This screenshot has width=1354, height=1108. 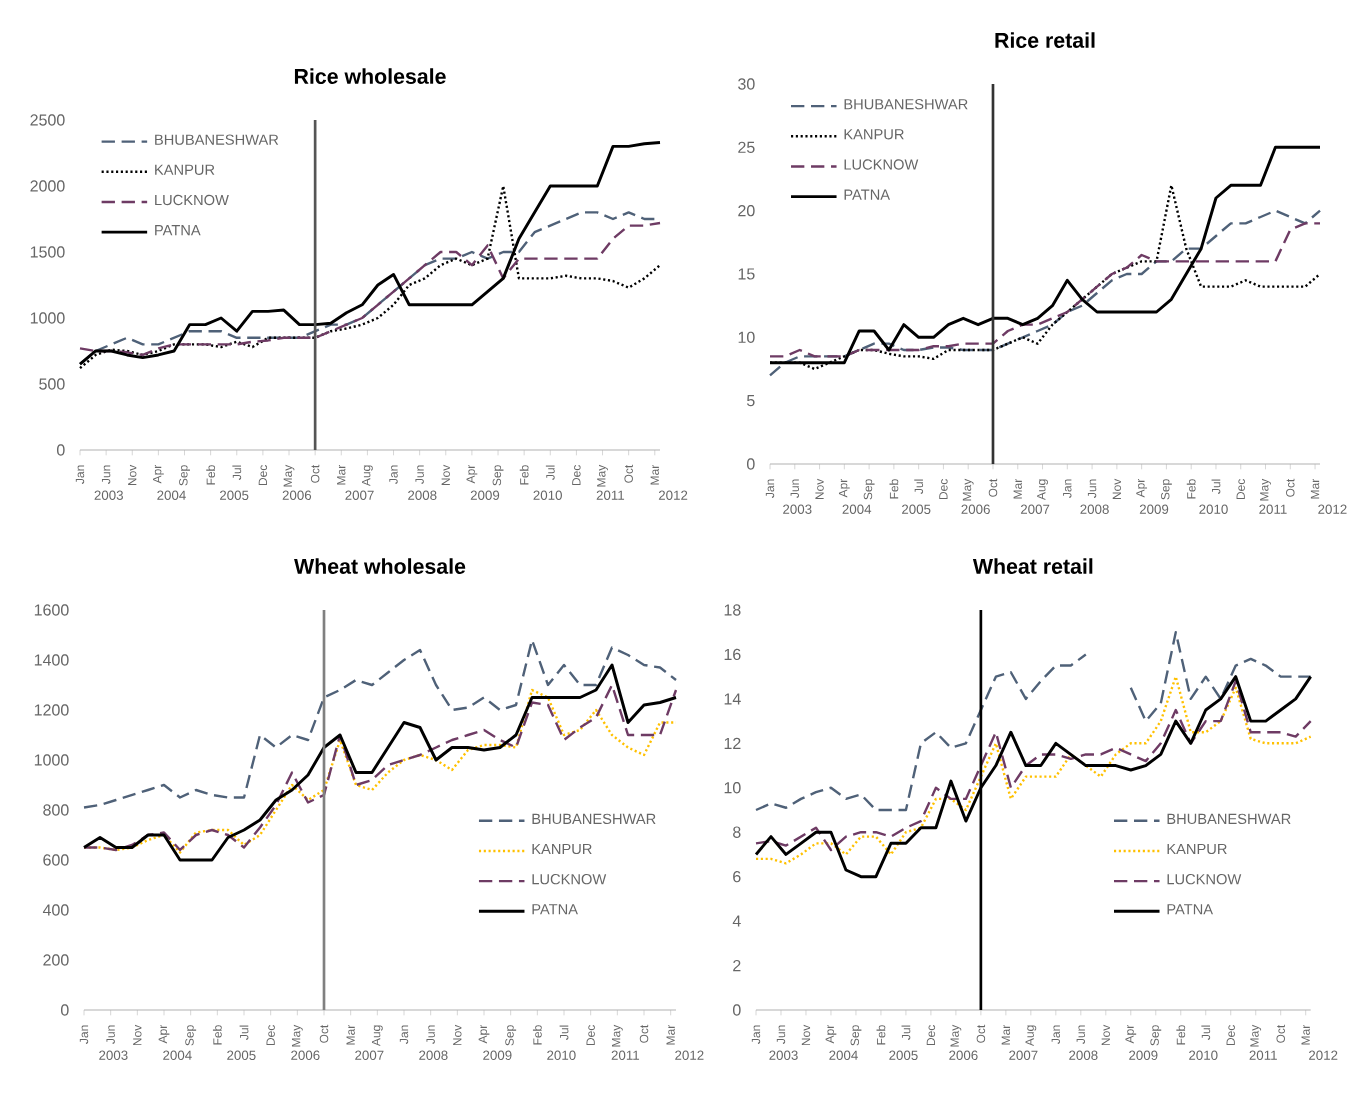 What do you see at coordinates (1045, 40) in the screenshot?
I see `chart-title: Rice retail` at bounding box center [1045, 40].